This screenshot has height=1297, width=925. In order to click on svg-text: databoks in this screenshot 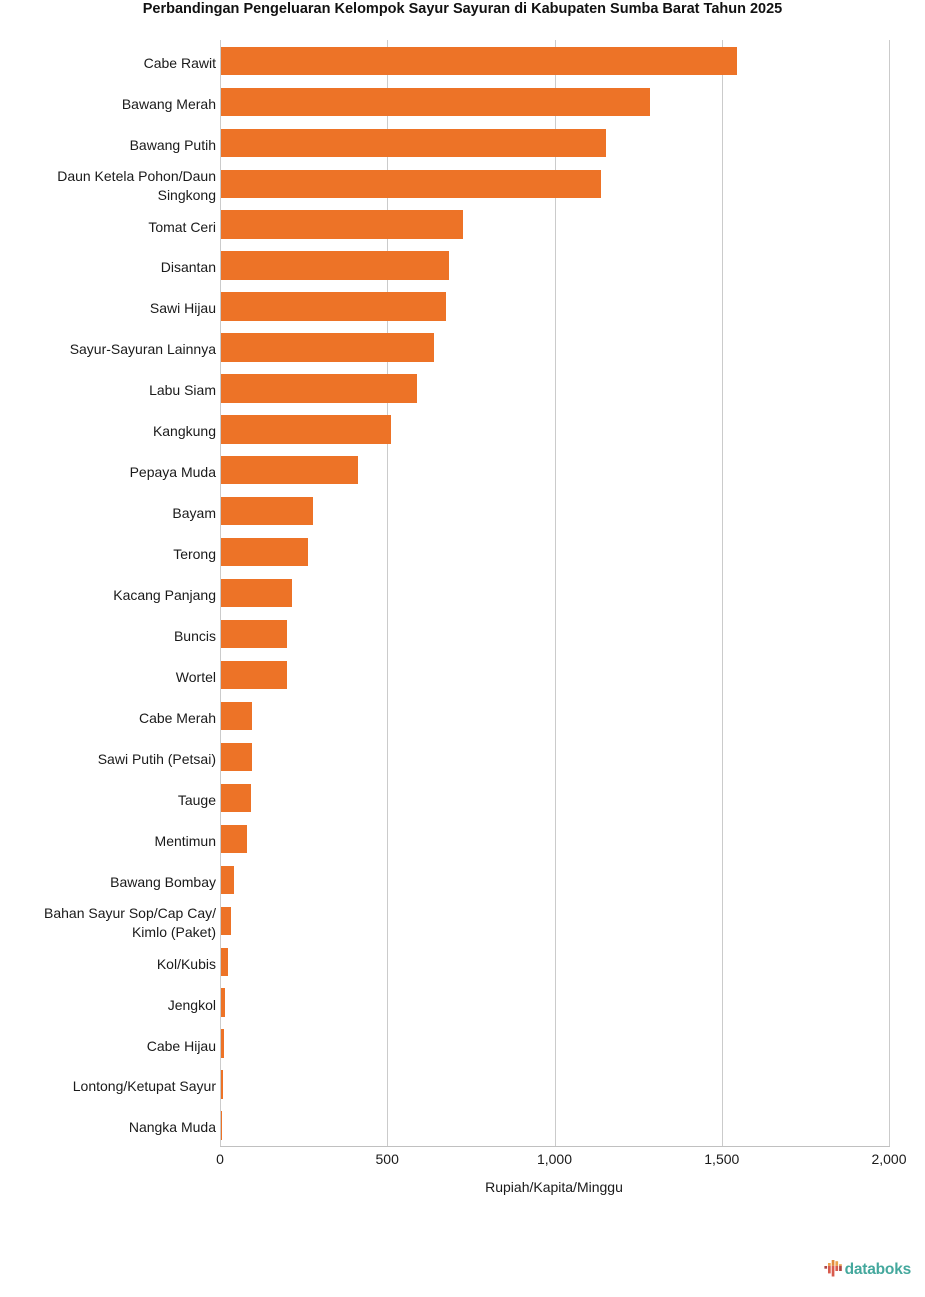, I will do `click(878, 1269)`.